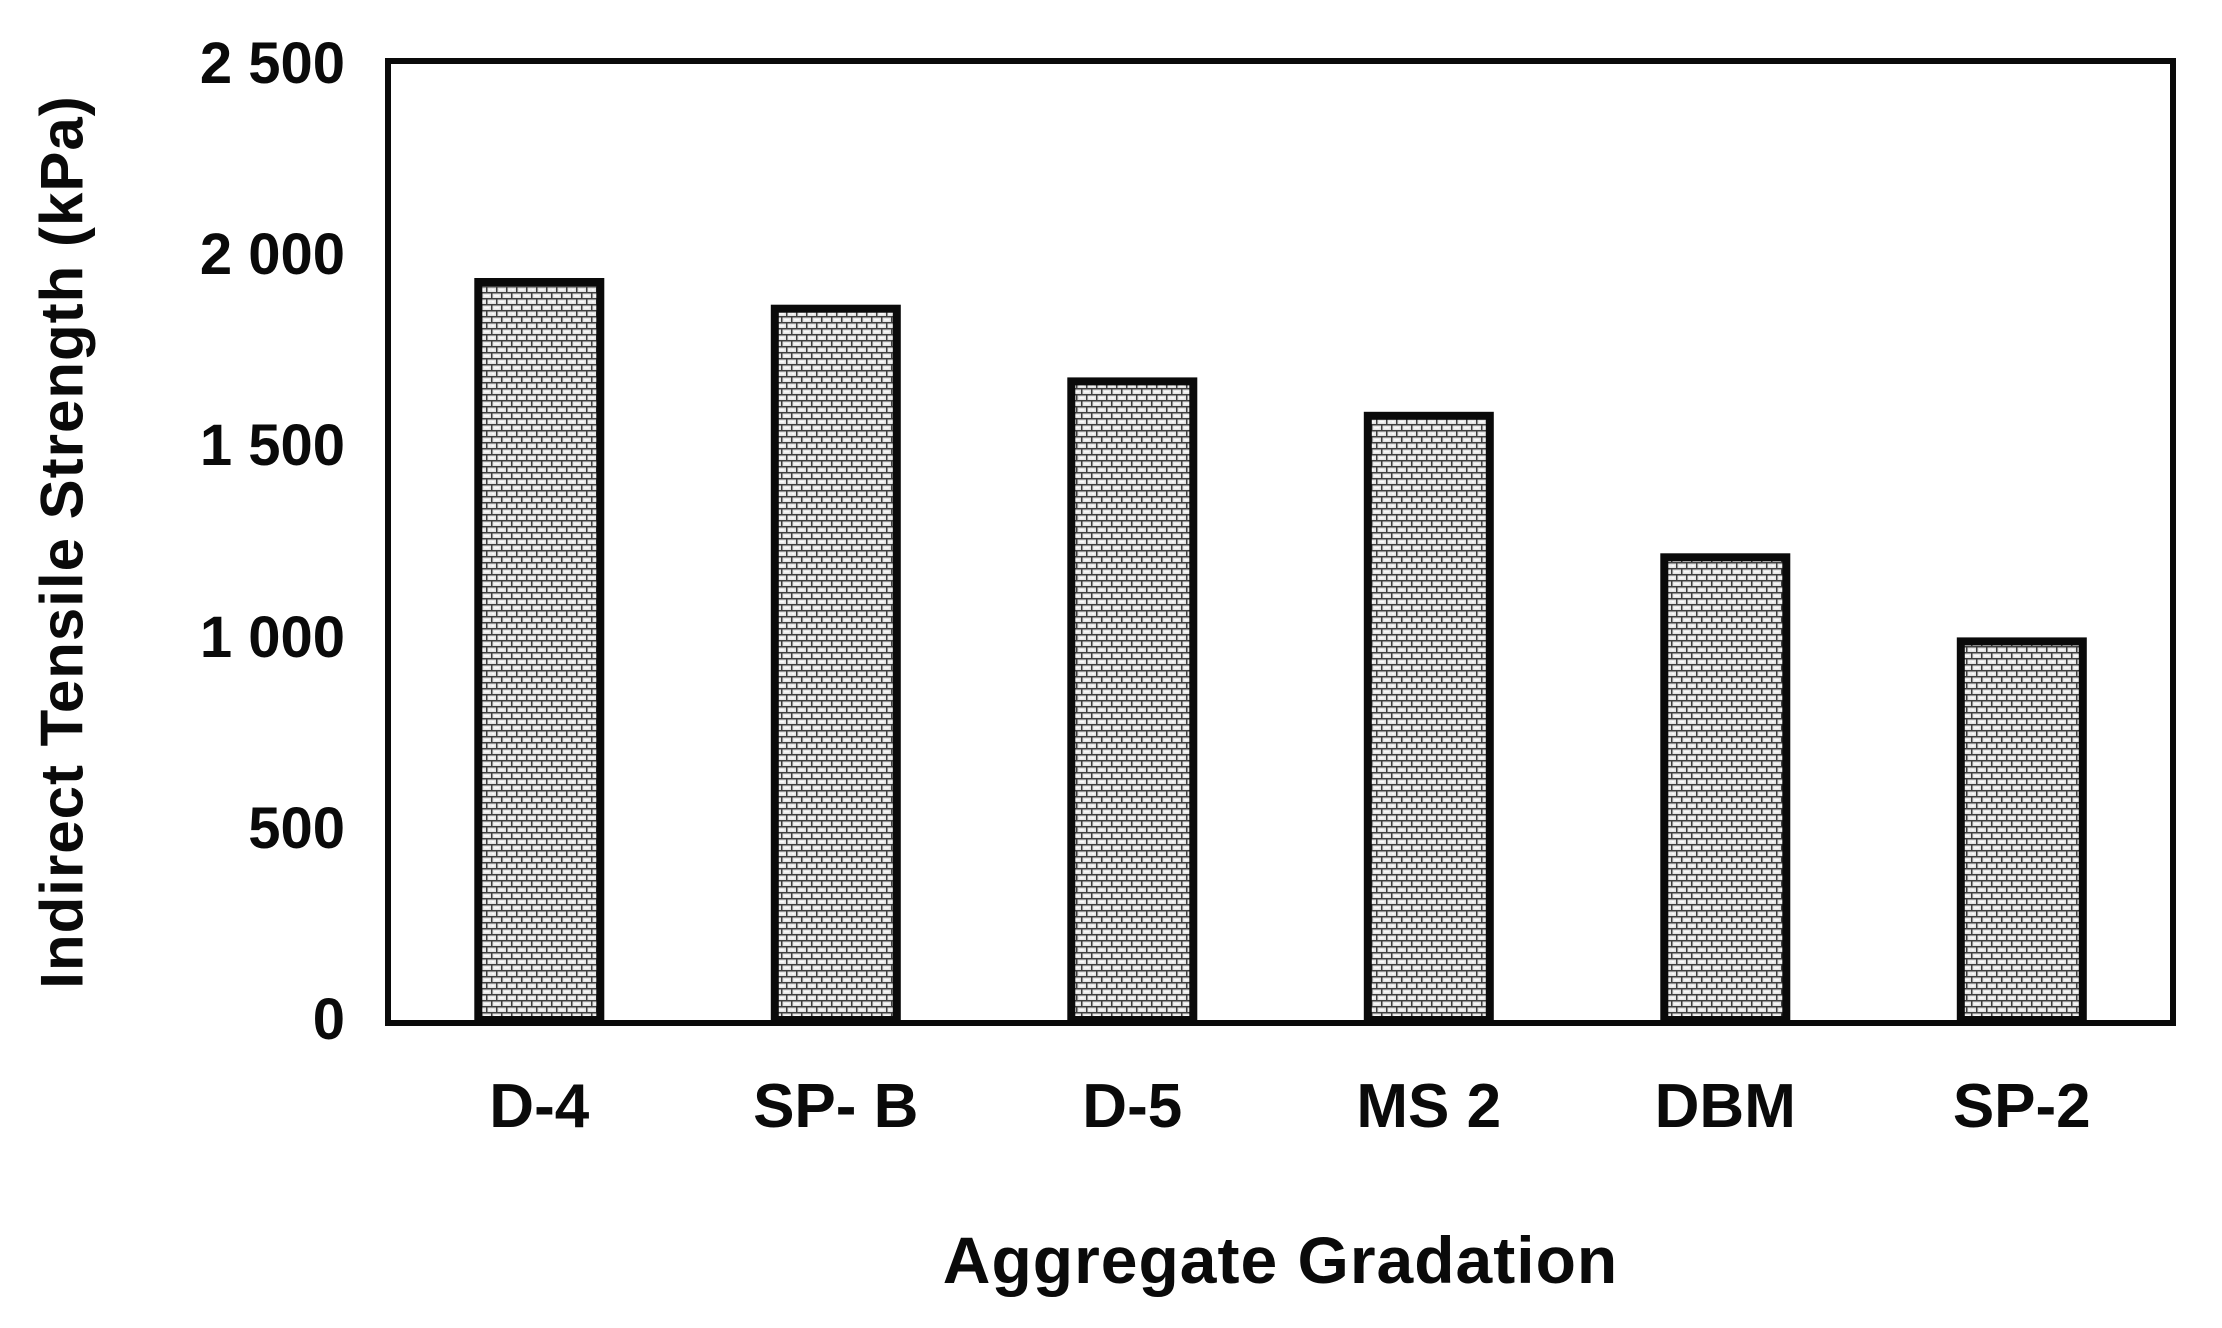  What do you see at coordinates (1725, 786) in the screenshot?
I see `bar-dbm` at bounding box center [1725, 786].